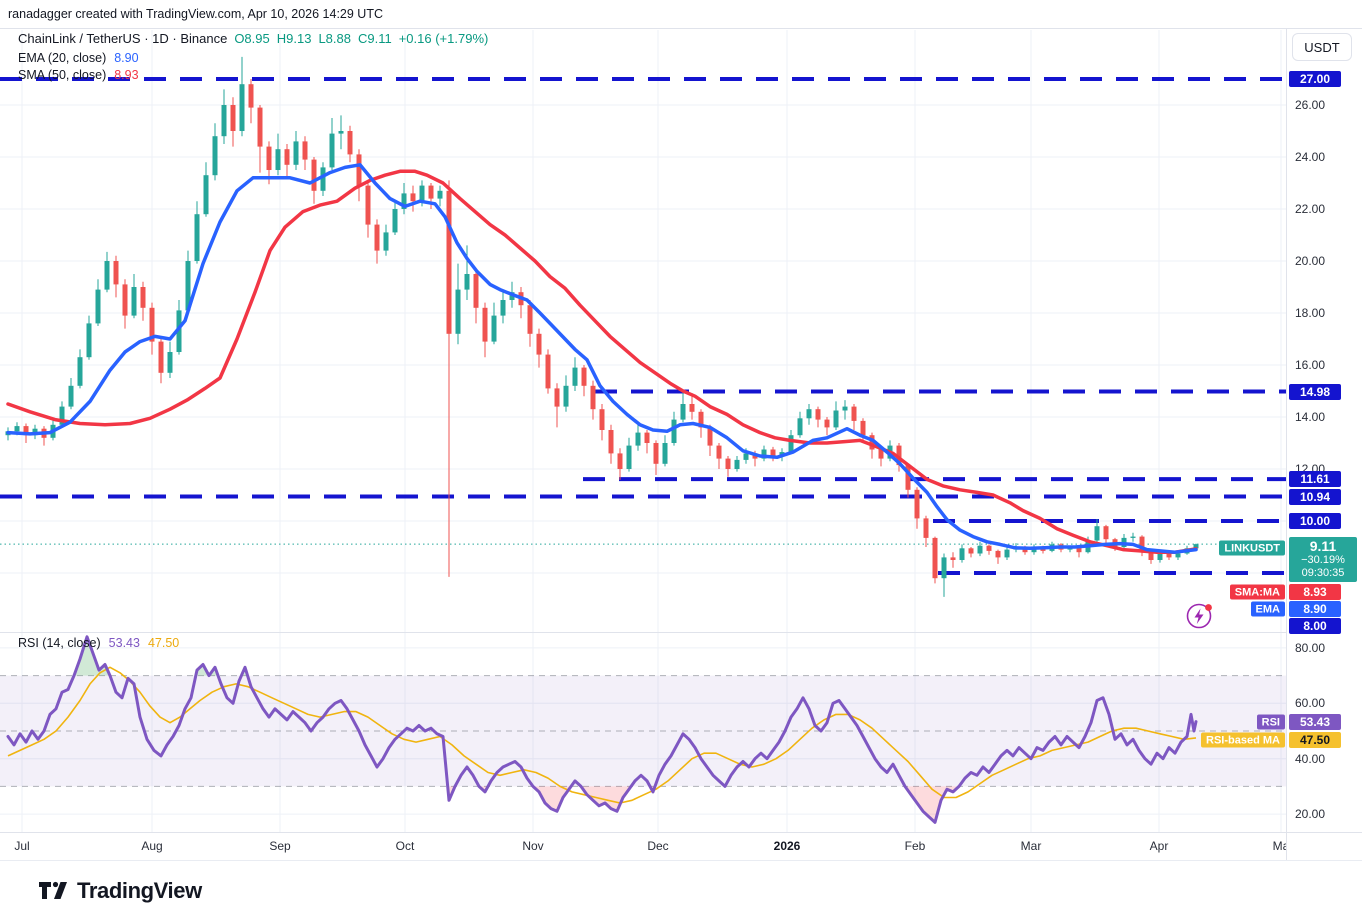  What do you see at coordinates (59, 643) in the screenshot?
I see `rsi-legend-label: RSI (14, close)` at bounding box center [59, 643].